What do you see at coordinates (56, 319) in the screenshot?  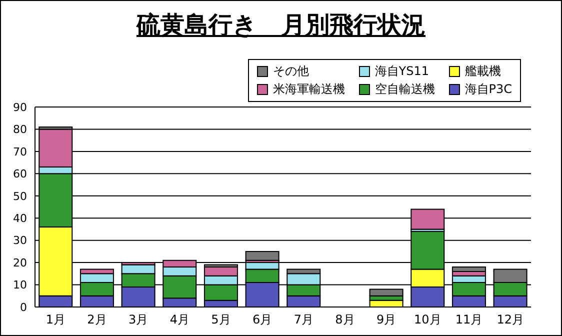 I see `x-tick-label: 1月` at bounding box center [56, 319].